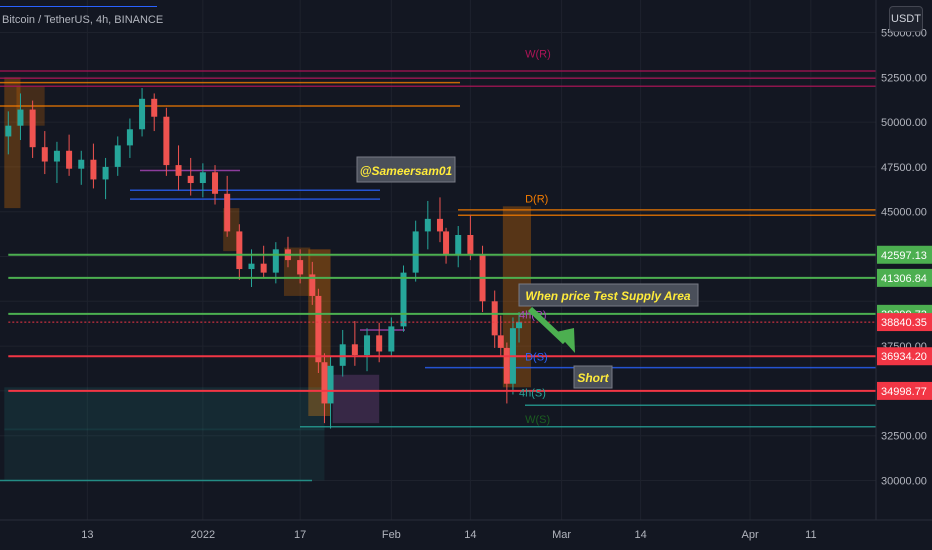 The width and height of the screenshot is (932, 550). What do you see at coordinates (904, 482) in the screenshot?
I see `price-tick-label: 30000.00` at bounding box center [904, 482].